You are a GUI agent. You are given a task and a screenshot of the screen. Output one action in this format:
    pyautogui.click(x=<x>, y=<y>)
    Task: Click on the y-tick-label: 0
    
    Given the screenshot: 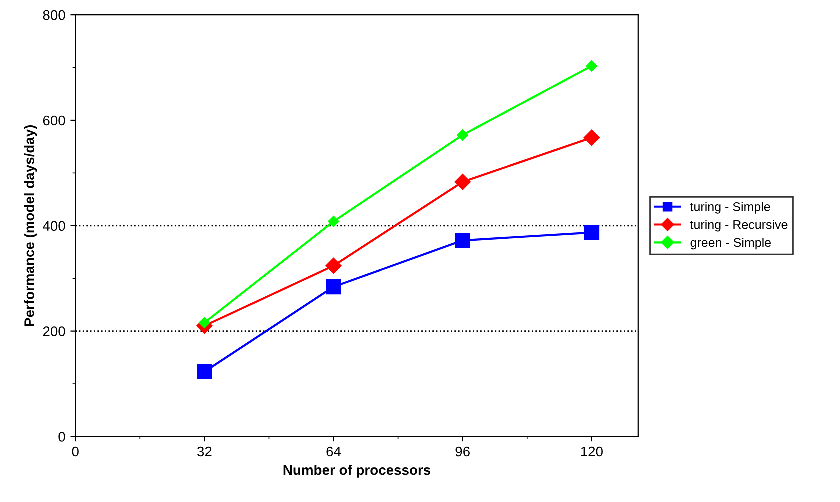 What is the action you would take?
    pyautogui.click(x=62, y=437)
    